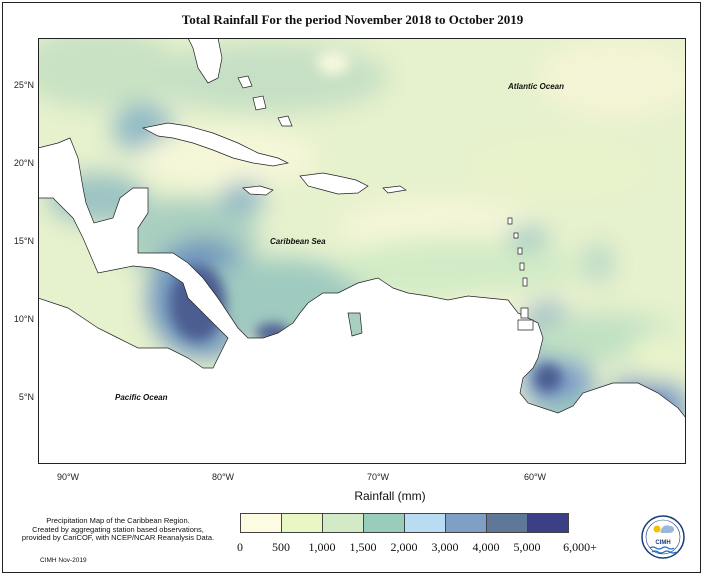  What do you see at coordinates (535, 477) in the screenshot?
I see `x-tick-60w: 60°W` at bounding box center [535, 477].